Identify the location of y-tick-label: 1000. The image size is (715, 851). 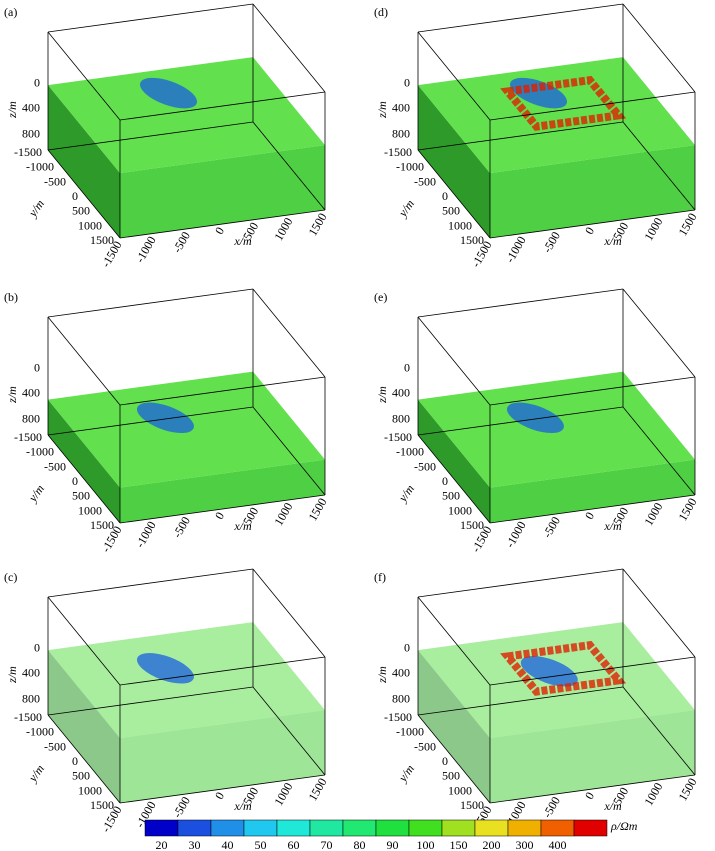
(460, 510).